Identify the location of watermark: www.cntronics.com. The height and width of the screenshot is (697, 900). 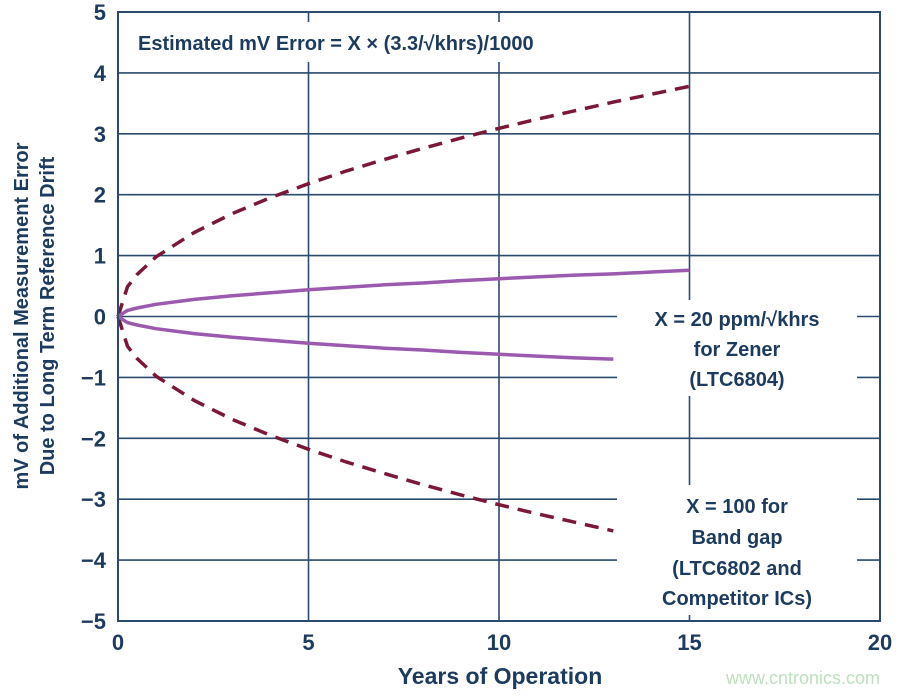
(802, 678).